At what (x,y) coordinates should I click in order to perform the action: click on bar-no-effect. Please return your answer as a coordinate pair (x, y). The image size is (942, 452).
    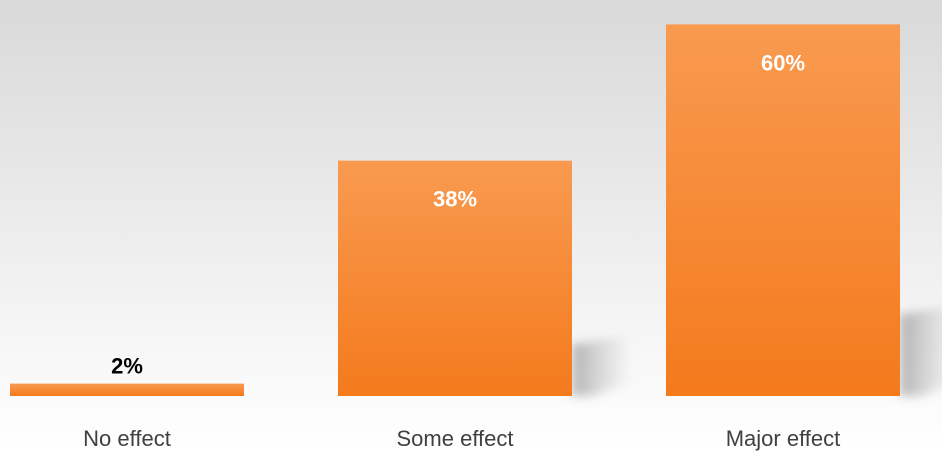
    Looking at the image, I should click on (127, 389).